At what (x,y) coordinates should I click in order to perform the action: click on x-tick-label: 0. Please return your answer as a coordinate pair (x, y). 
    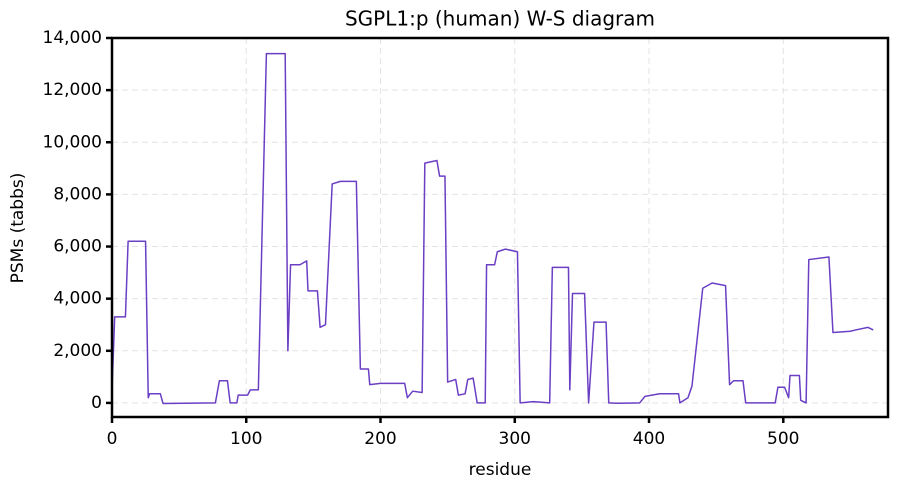
    Looking at the image, I should click on (112, 439).